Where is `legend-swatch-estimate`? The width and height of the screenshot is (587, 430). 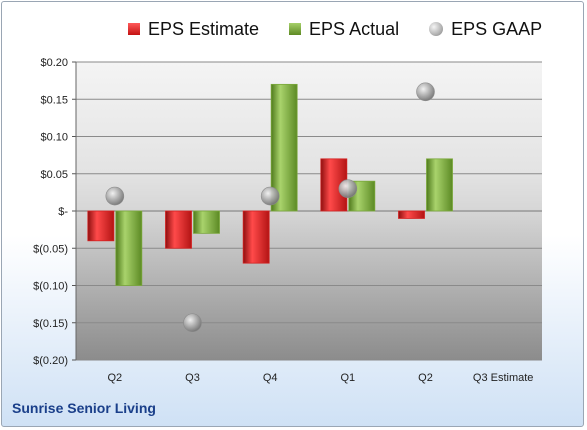
legend-swatch-estimate is located at coordinates (134, 29).